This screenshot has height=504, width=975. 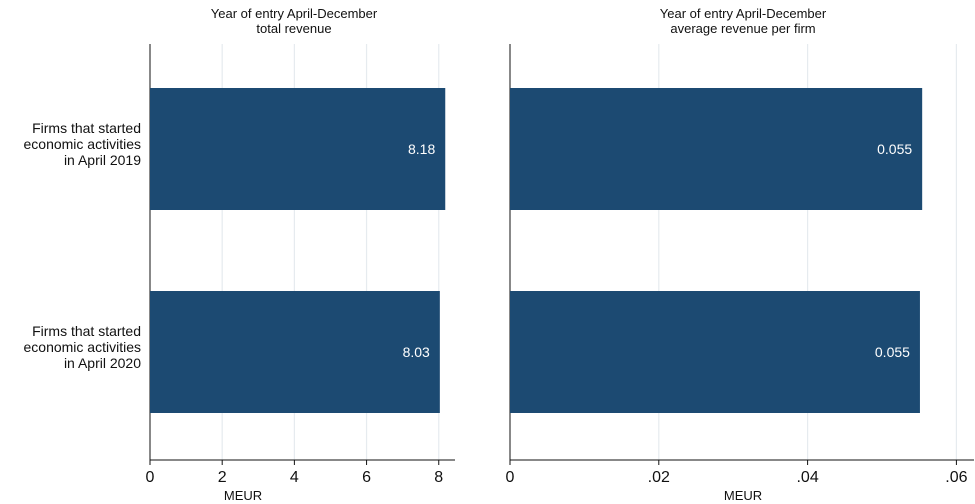 What do you see at coordinates (742, 28) in the screenshot?
I see `panel-subtitle: average revenue per firm` at bounding box center [742, 28].